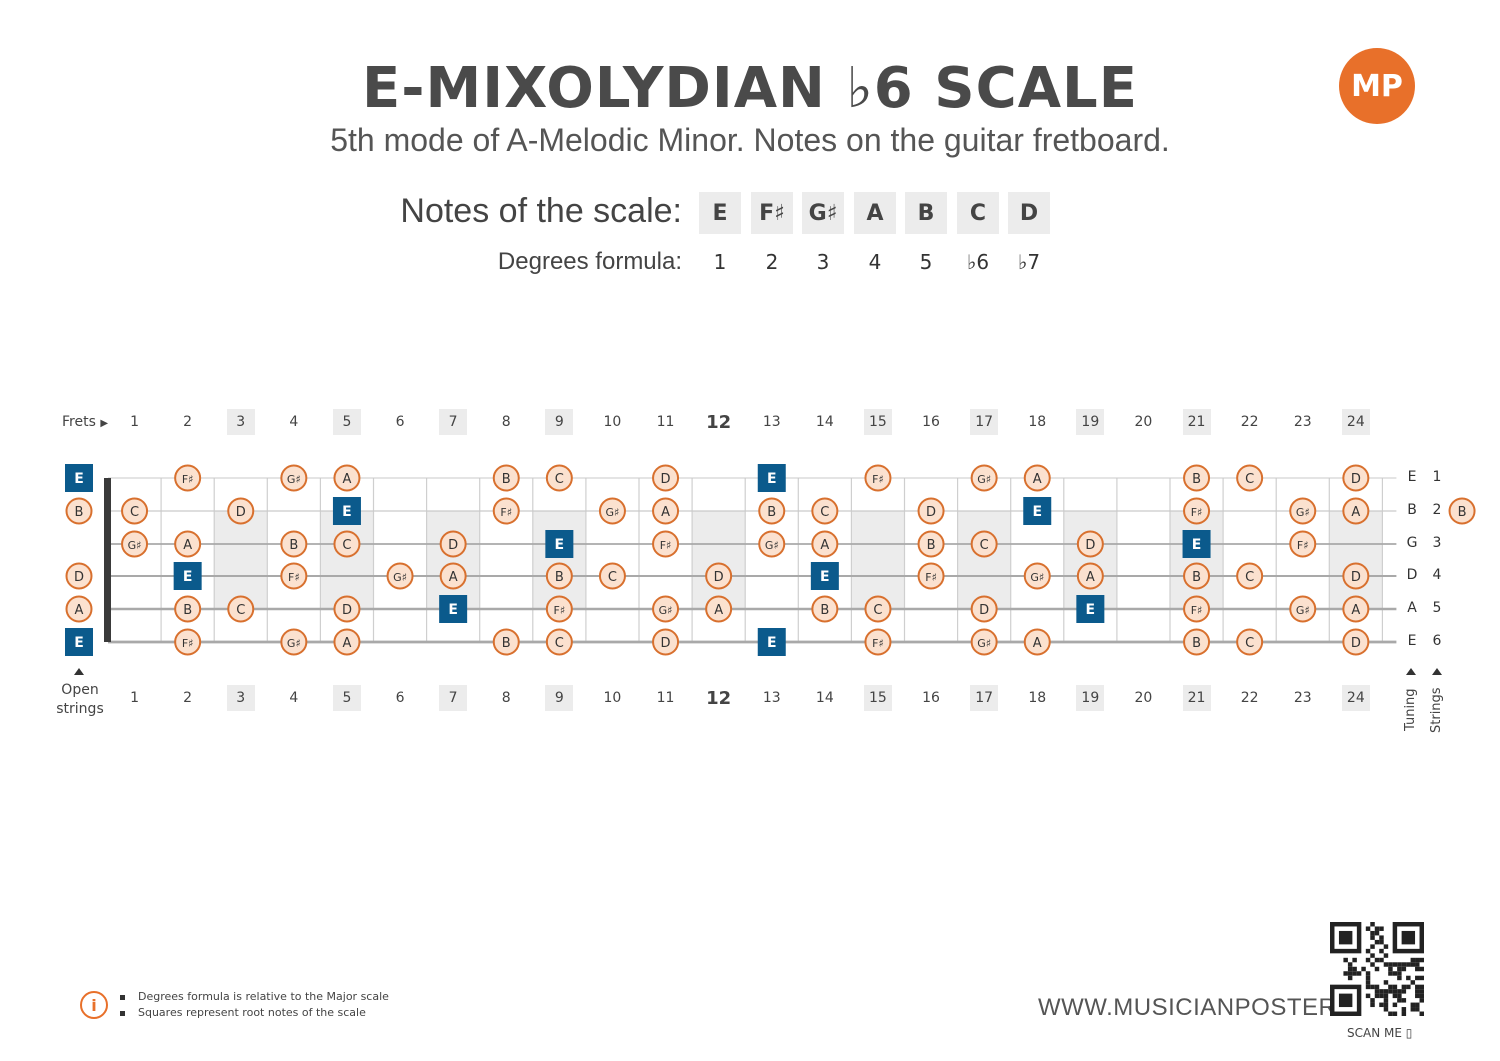  Describe the element at coordinates (823, 262) in the screenshot. I see `scale-degree: 3` at that location.